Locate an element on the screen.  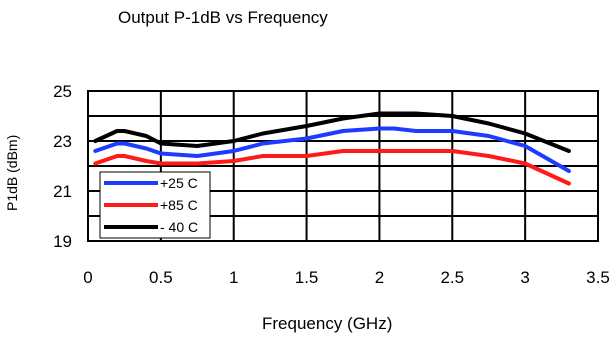
y-tick-label-3: 25 is located at coordinates (62, 91).